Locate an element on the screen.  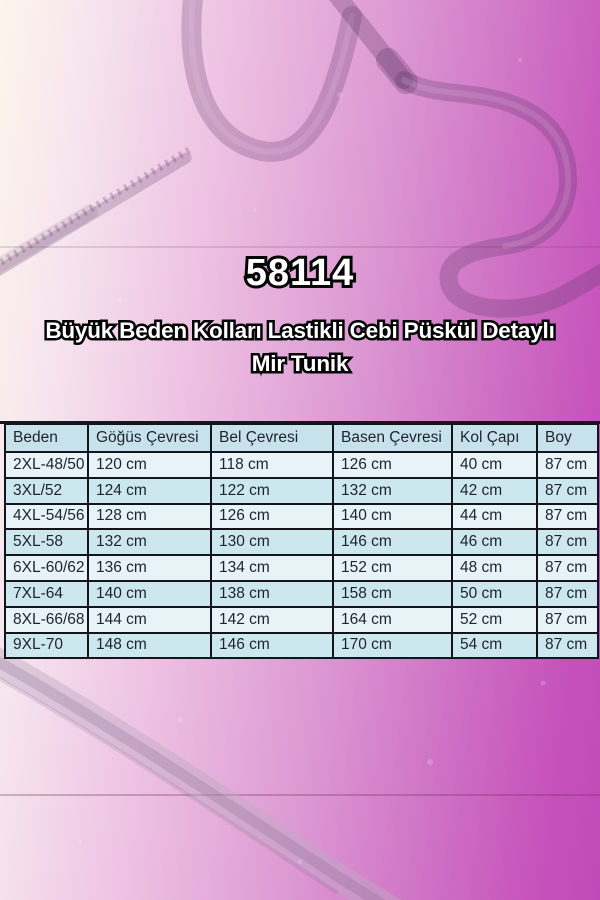
table-top-rule is located at coordinates (300, 422).